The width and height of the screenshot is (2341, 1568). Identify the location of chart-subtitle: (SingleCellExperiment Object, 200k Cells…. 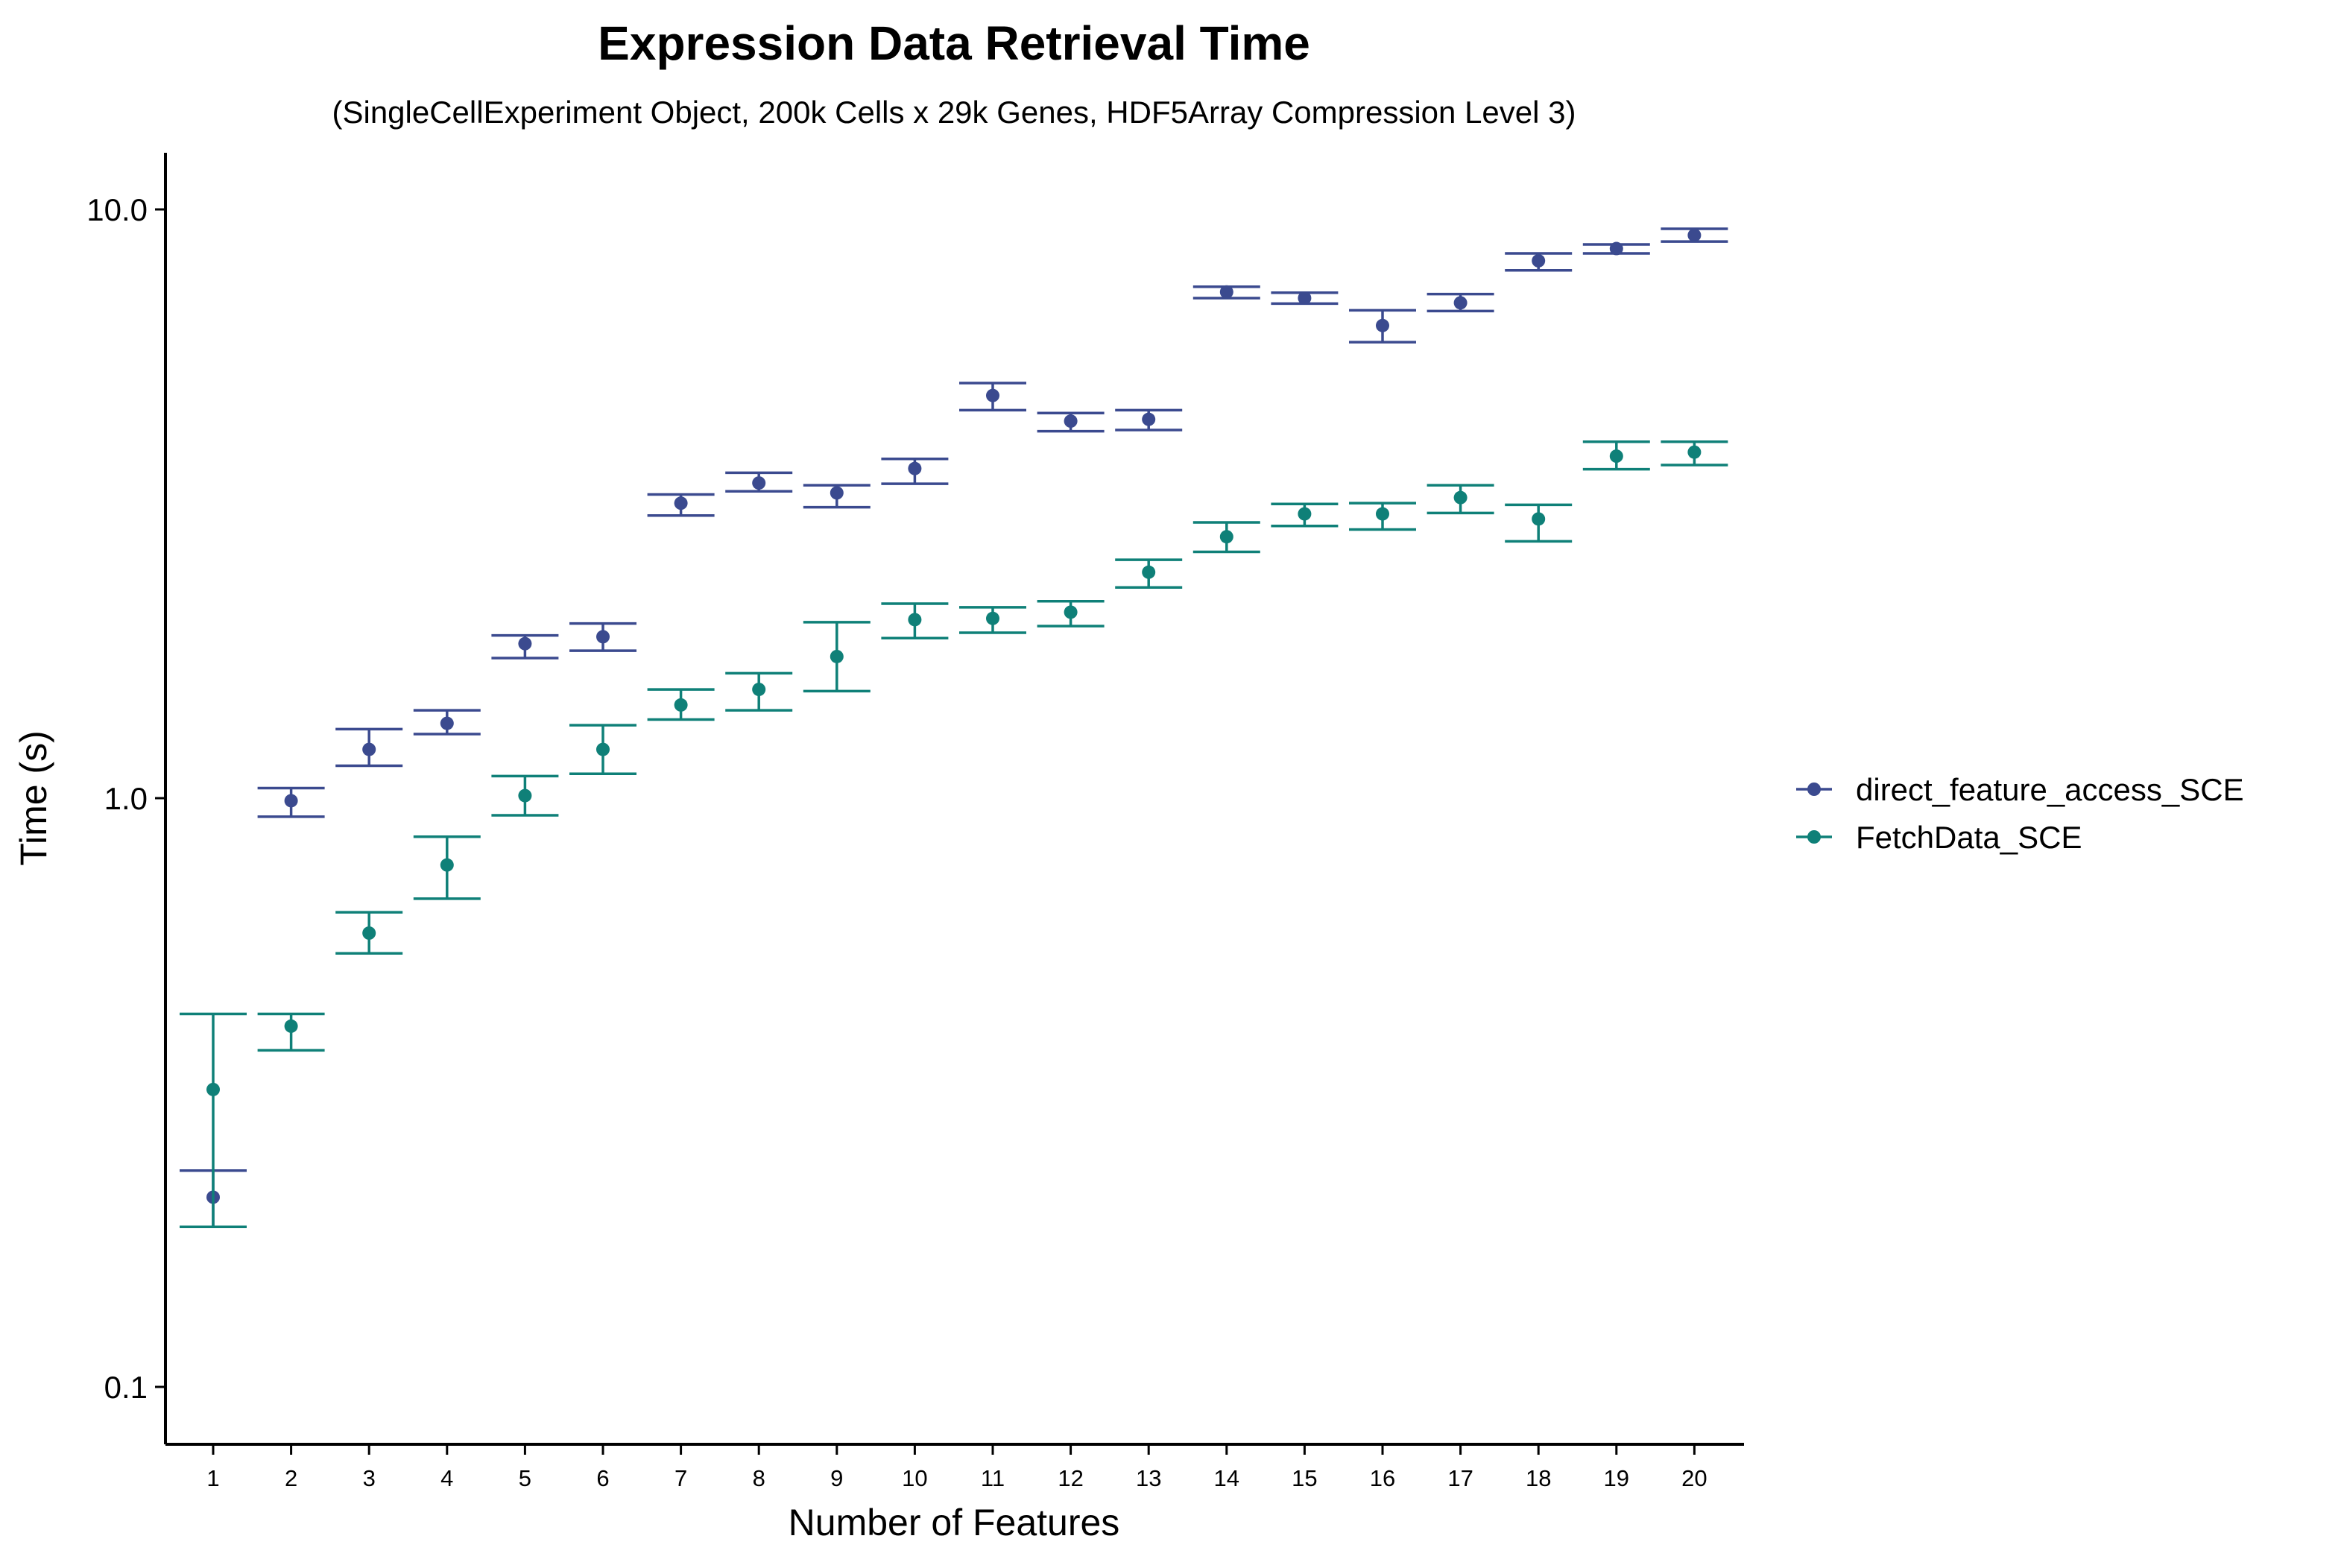
(954, 113).